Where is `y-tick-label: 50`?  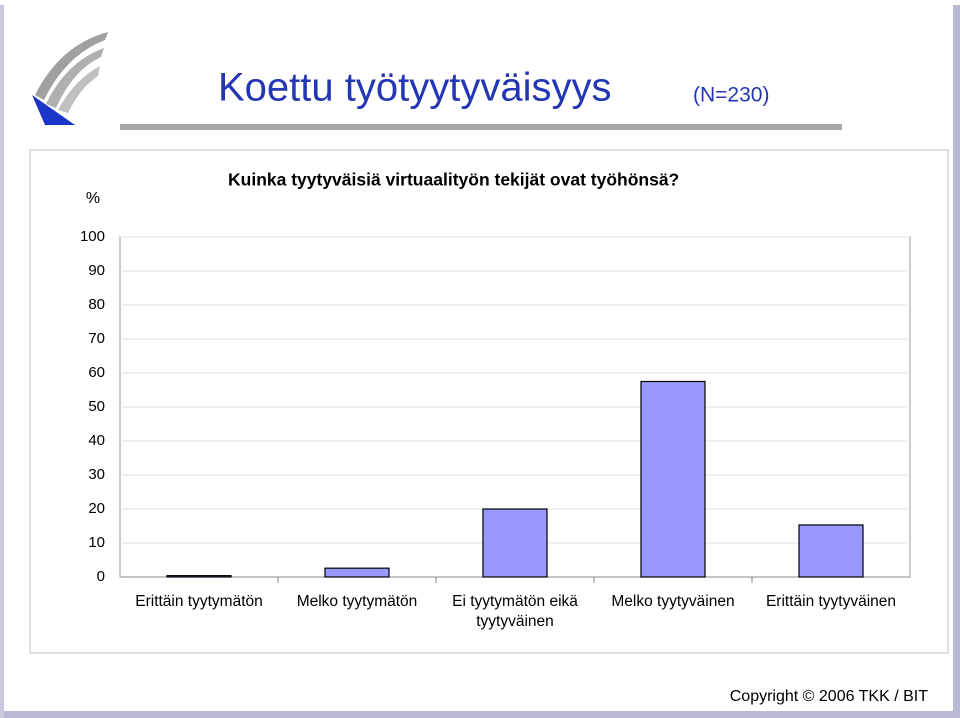 y-tick-label: 50 is located at coordinates (96, 406).